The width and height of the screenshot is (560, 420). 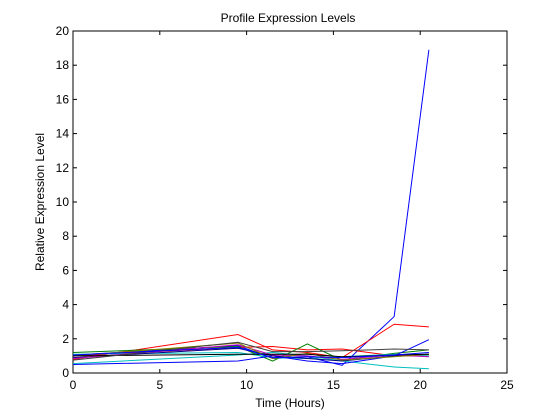 What do you see at coordinates (73, 385) in the screenshot?
I see `x-tick-label: 0` at bounding box center [73, 385].